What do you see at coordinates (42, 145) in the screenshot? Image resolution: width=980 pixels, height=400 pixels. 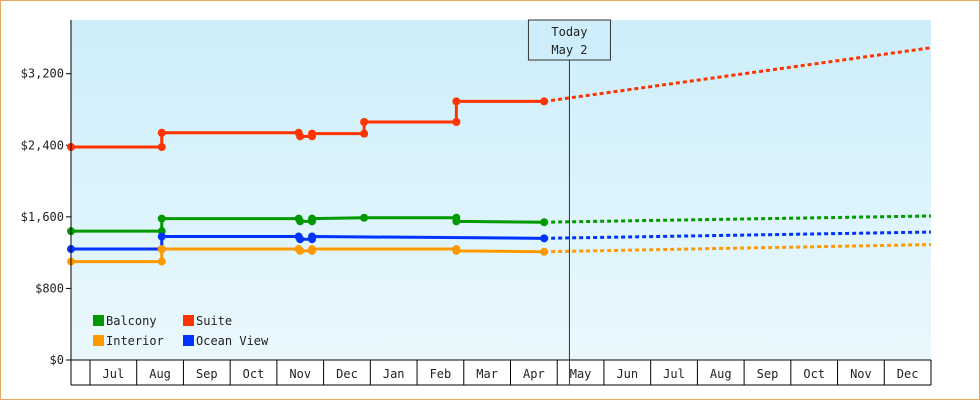 I see `y-tick-label: $2,400` at bounding box center [42, 145].